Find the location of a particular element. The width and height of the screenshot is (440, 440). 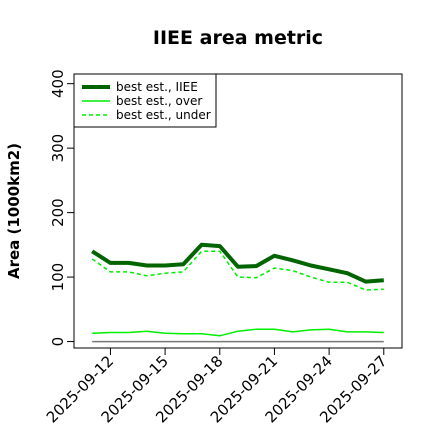

y-axis-label: Area (1000km2) is located at coordinates (14, 211).